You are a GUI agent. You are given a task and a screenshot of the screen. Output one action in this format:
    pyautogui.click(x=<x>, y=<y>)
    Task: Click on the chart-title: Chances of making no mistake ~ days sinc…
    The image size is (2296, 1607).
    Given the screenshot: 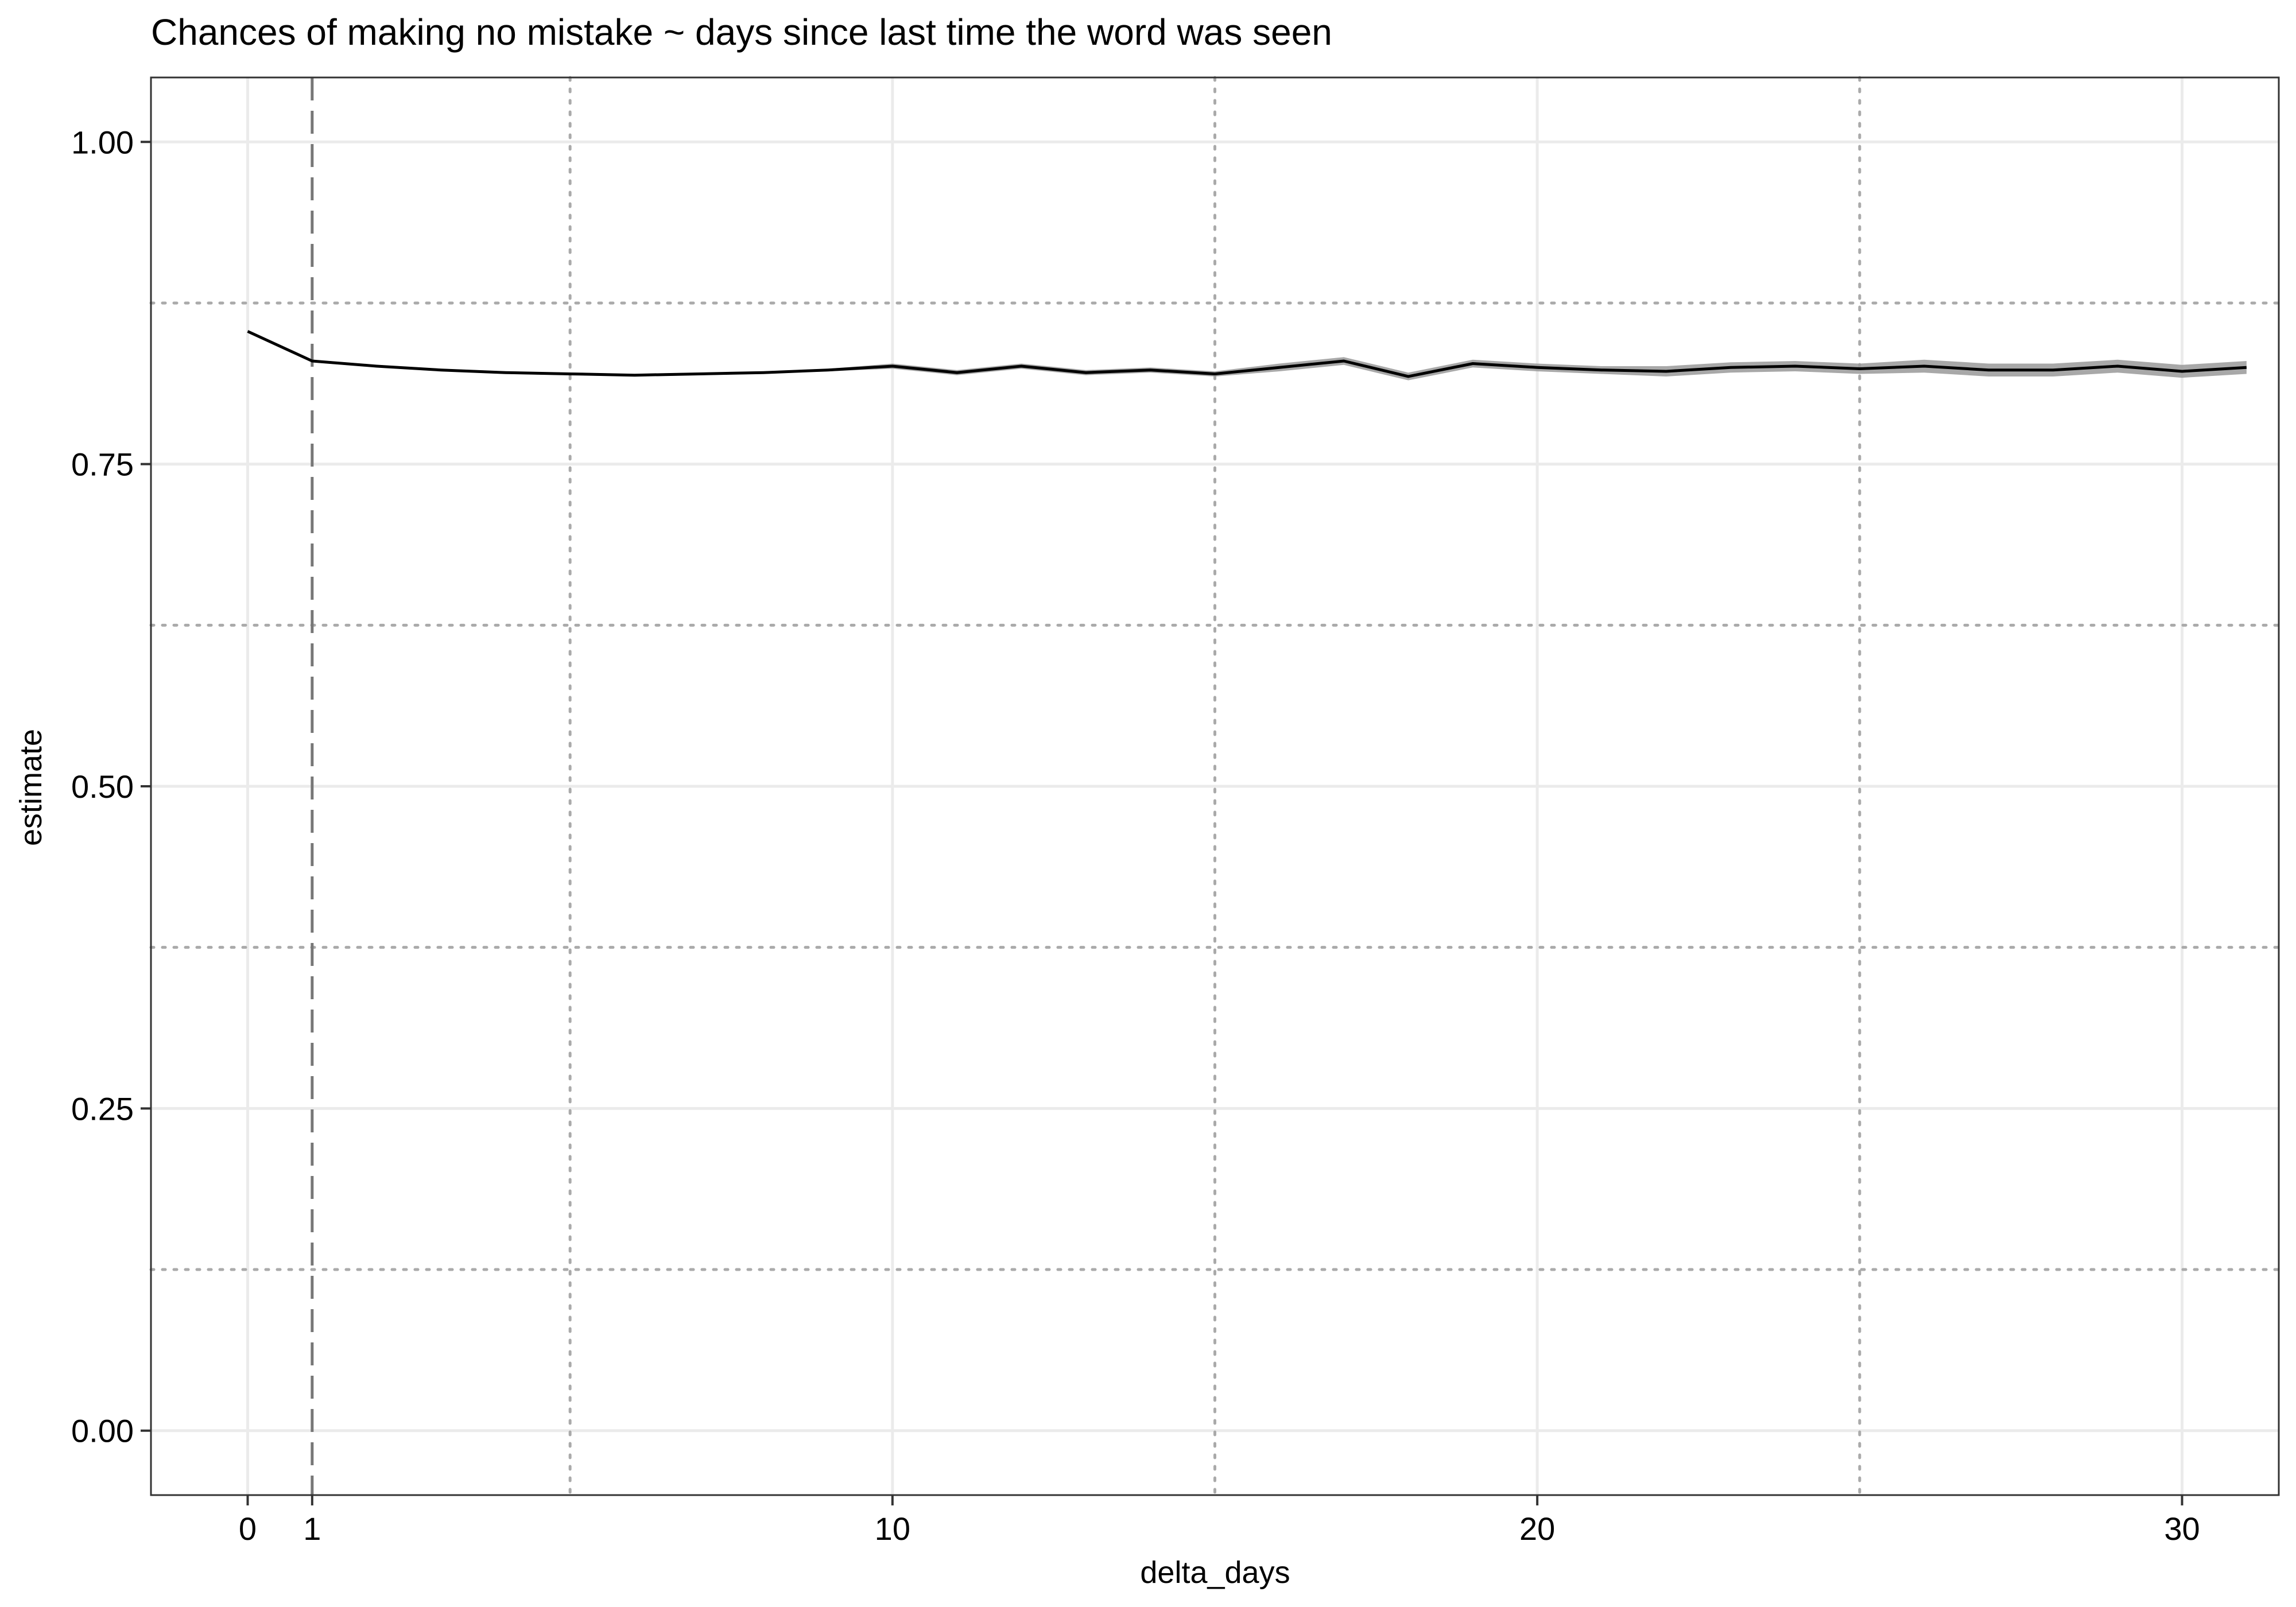 What is the action you would take?
    pyautogui.click(x=741, y=32)
    